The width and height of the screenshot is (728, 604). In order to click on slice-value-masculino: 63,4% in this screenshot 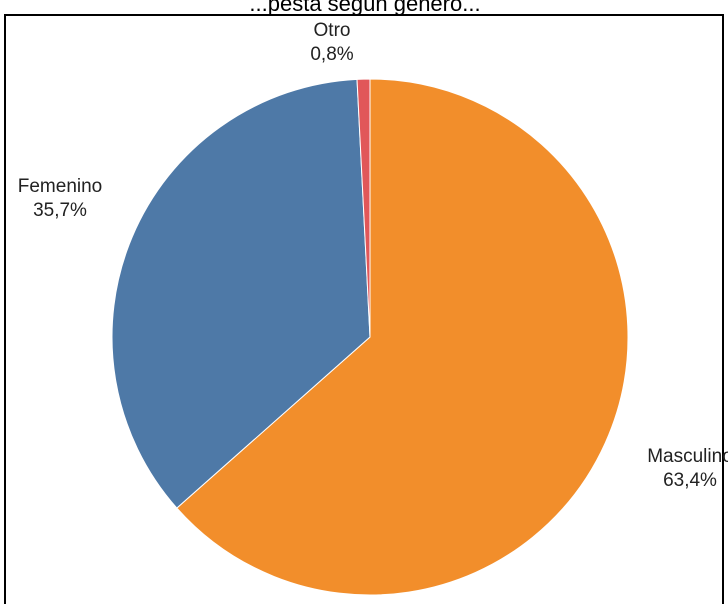, I will do `click(690, 480)`.